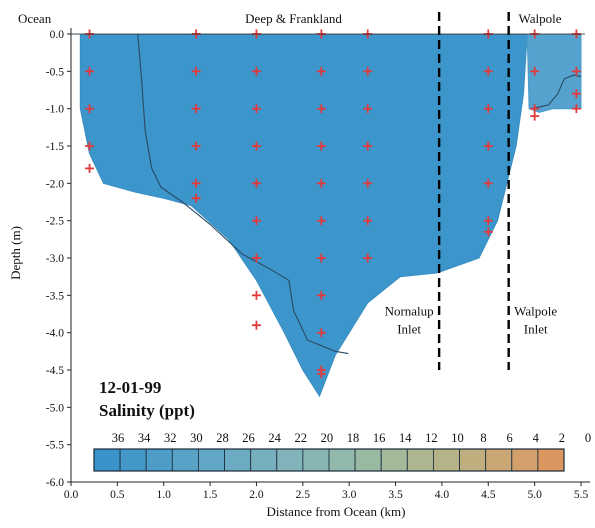 This screenshot has height=528, width=595. What do you see at coordinates (483, 438) in the screenshot?
I see `colorbar-label-14: 8` at bounding box center [483, 438].